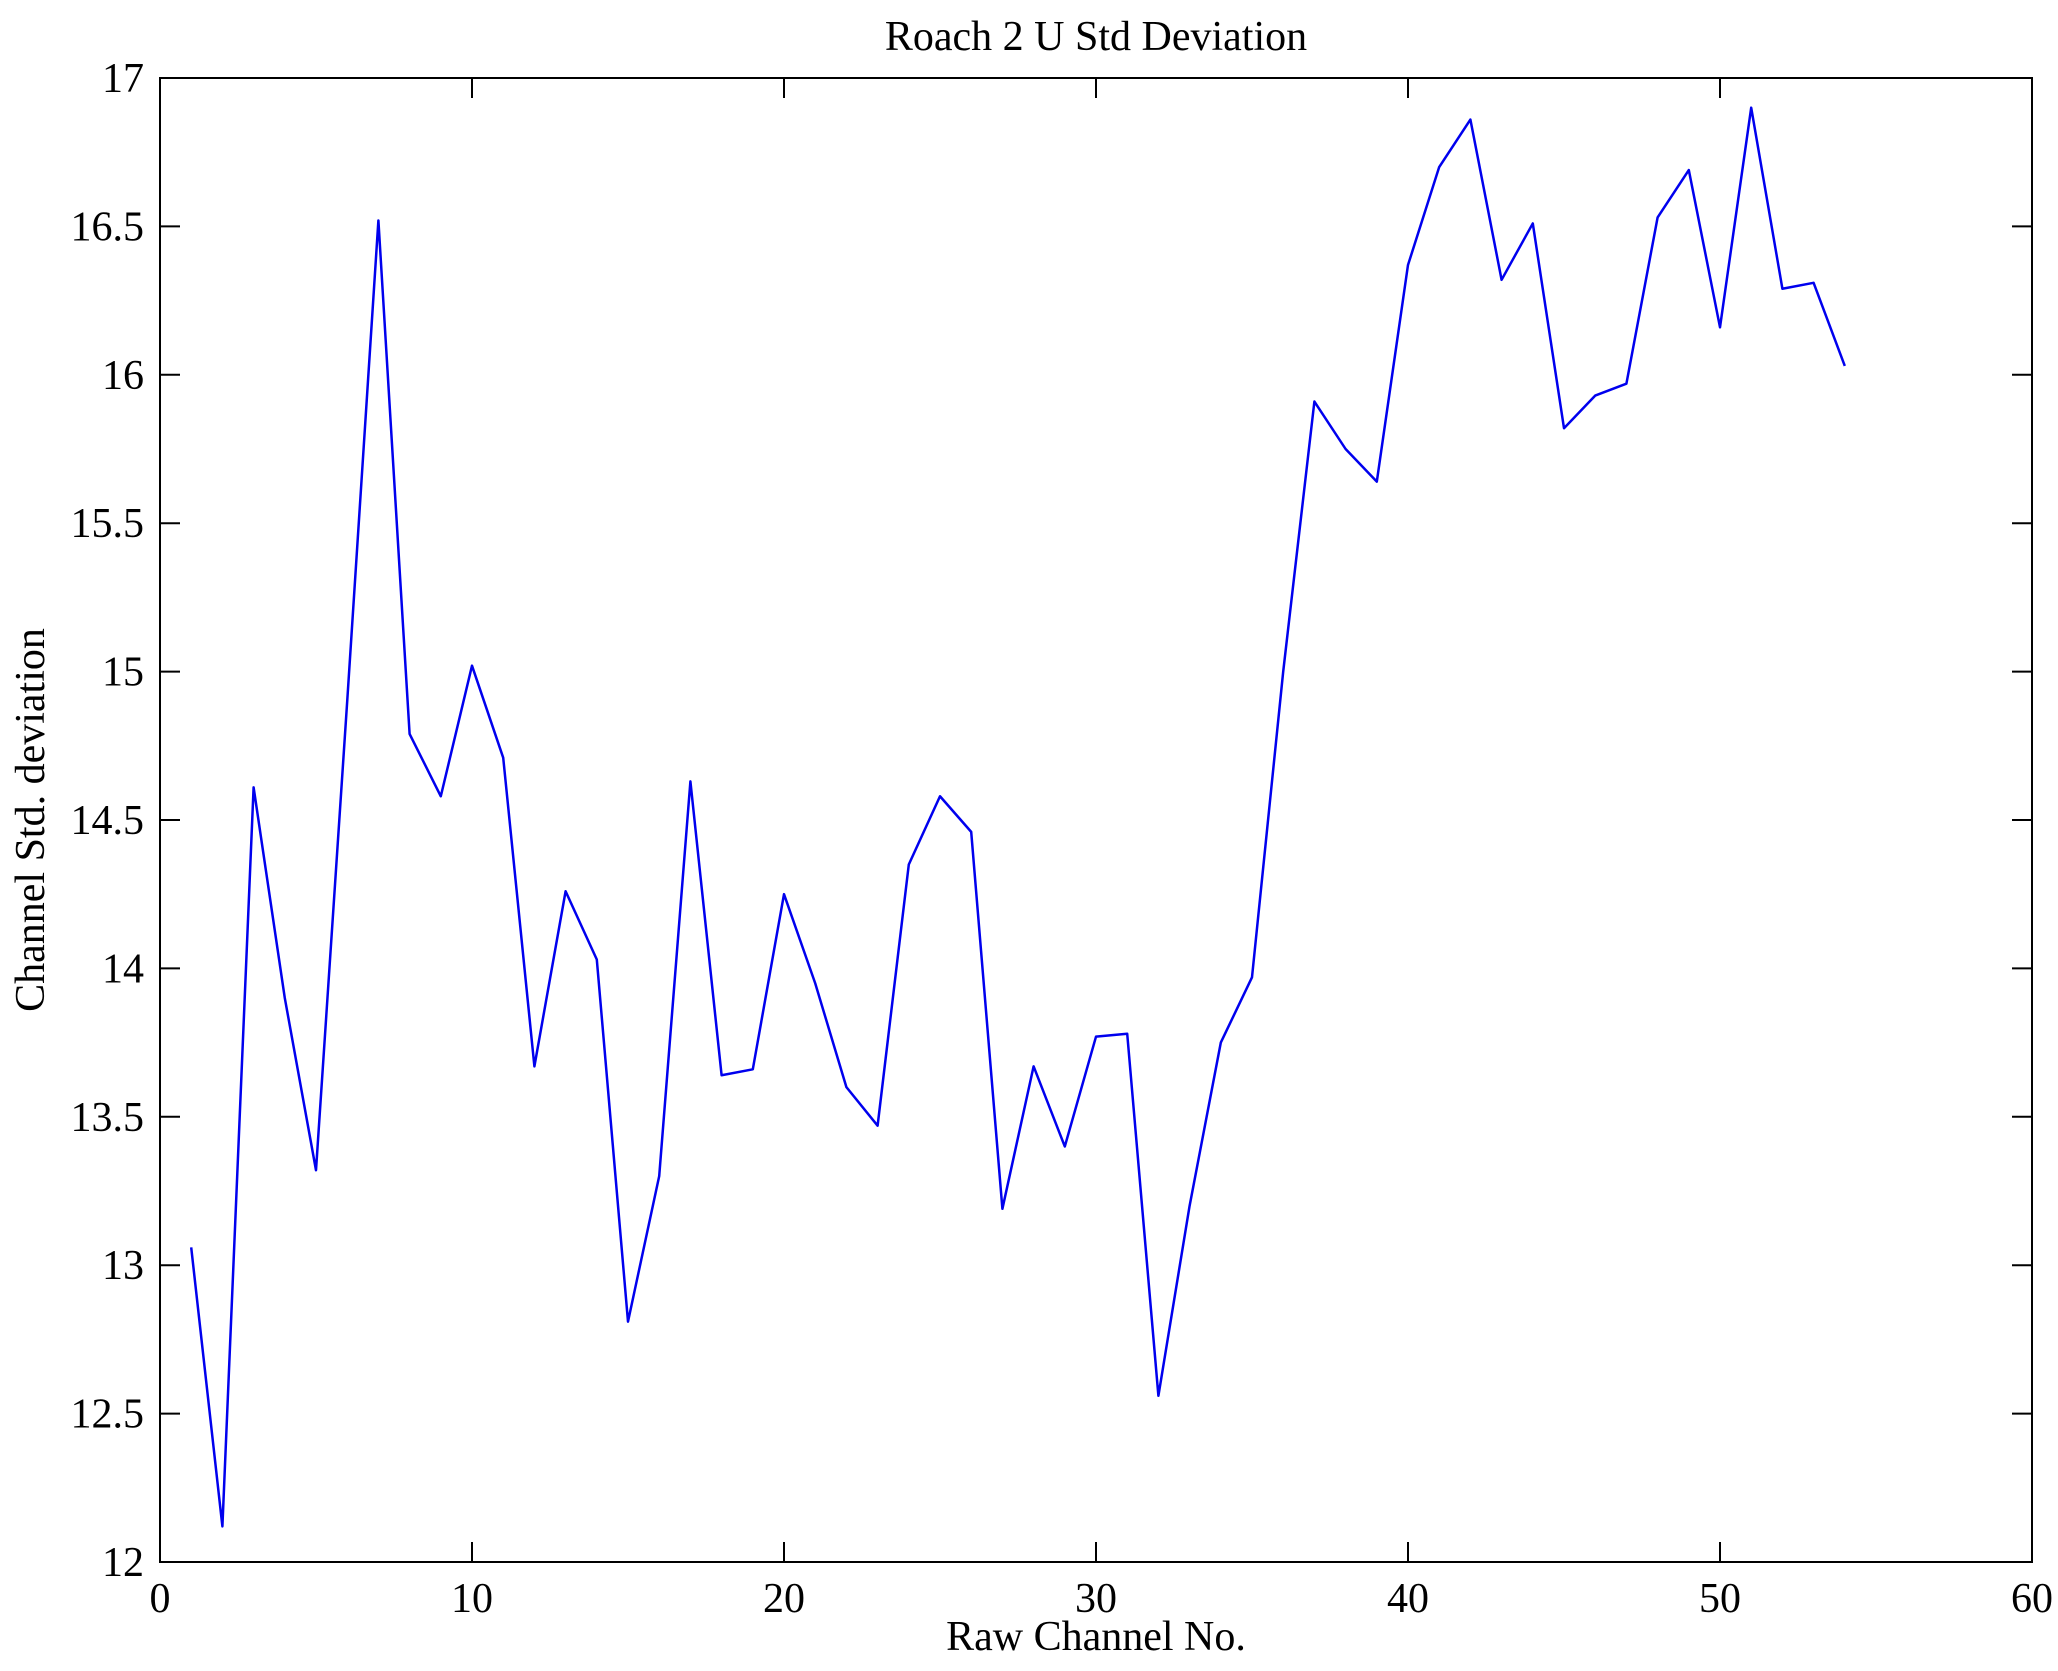 The width and height of the screenshot is (2058, 1671). What do you see at coordinates (108, 1415) in the screenshot?
I see `y-tick-label: 12.5` at bounding box center [108, 1415].